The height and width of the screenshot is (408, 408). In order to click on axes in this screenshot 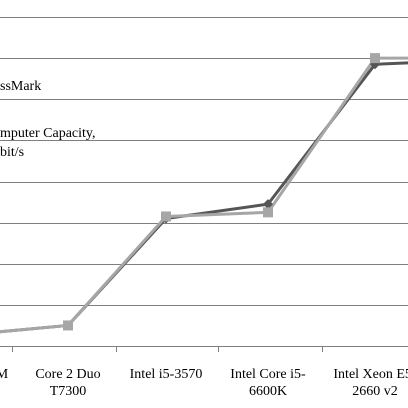, I will do `click(204, 349)`.